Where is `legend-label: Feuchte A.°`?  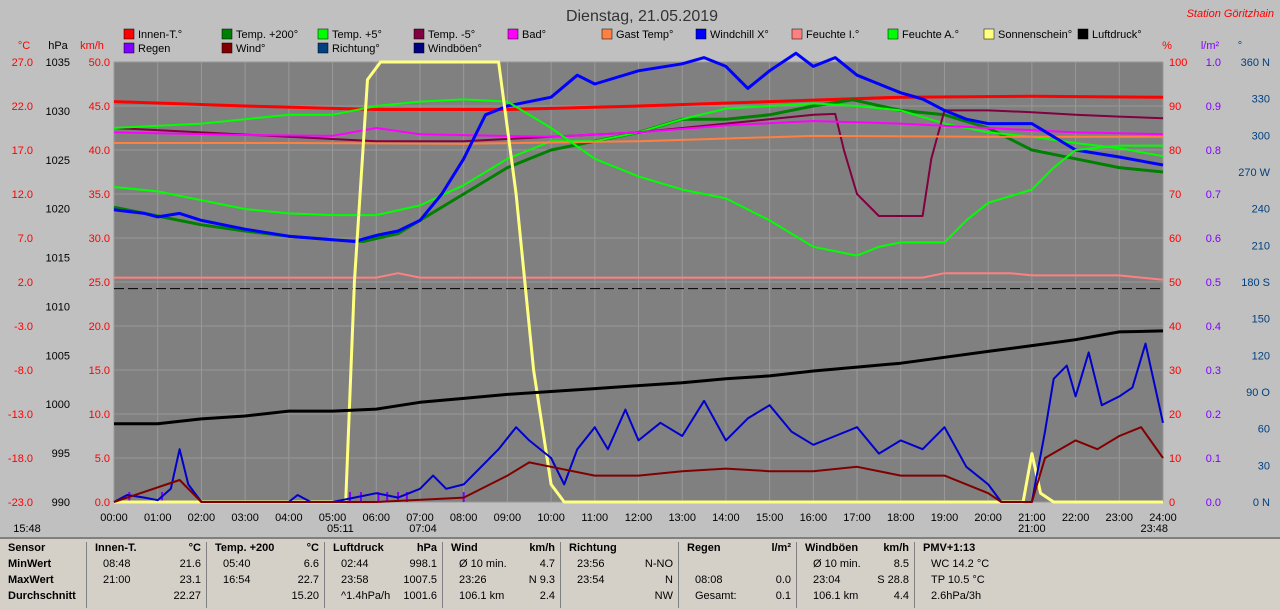
legend-label: Feuchte A.° is located at coordinates (930, 35).